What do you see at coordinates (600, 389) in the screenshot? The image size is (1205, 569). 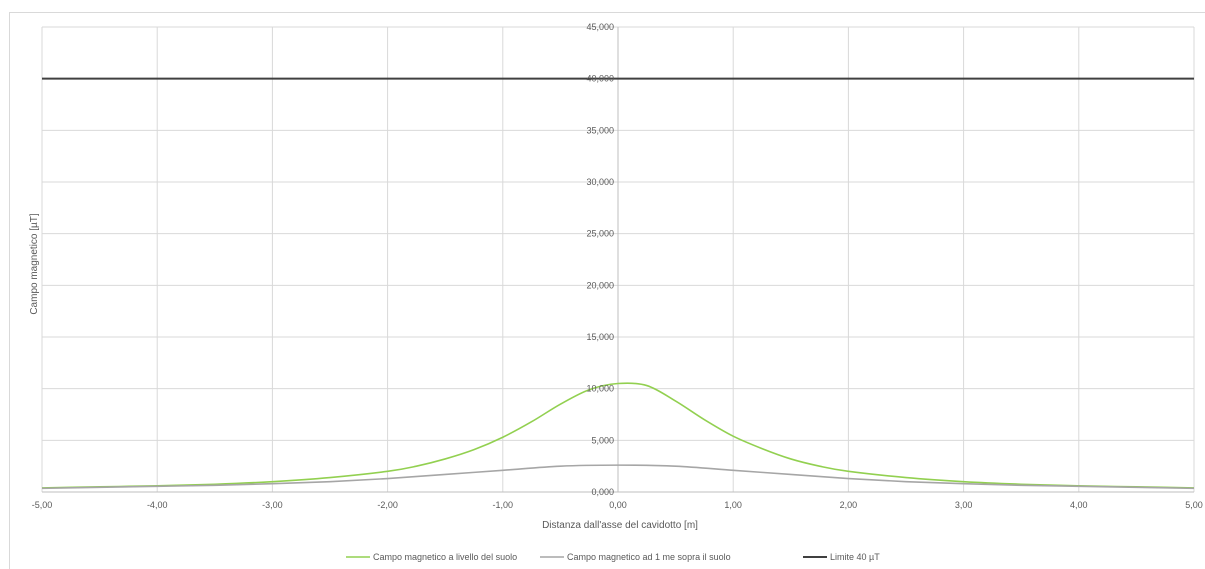 I see `y-tick-label: 10,000` at bounding box center [600, 389].